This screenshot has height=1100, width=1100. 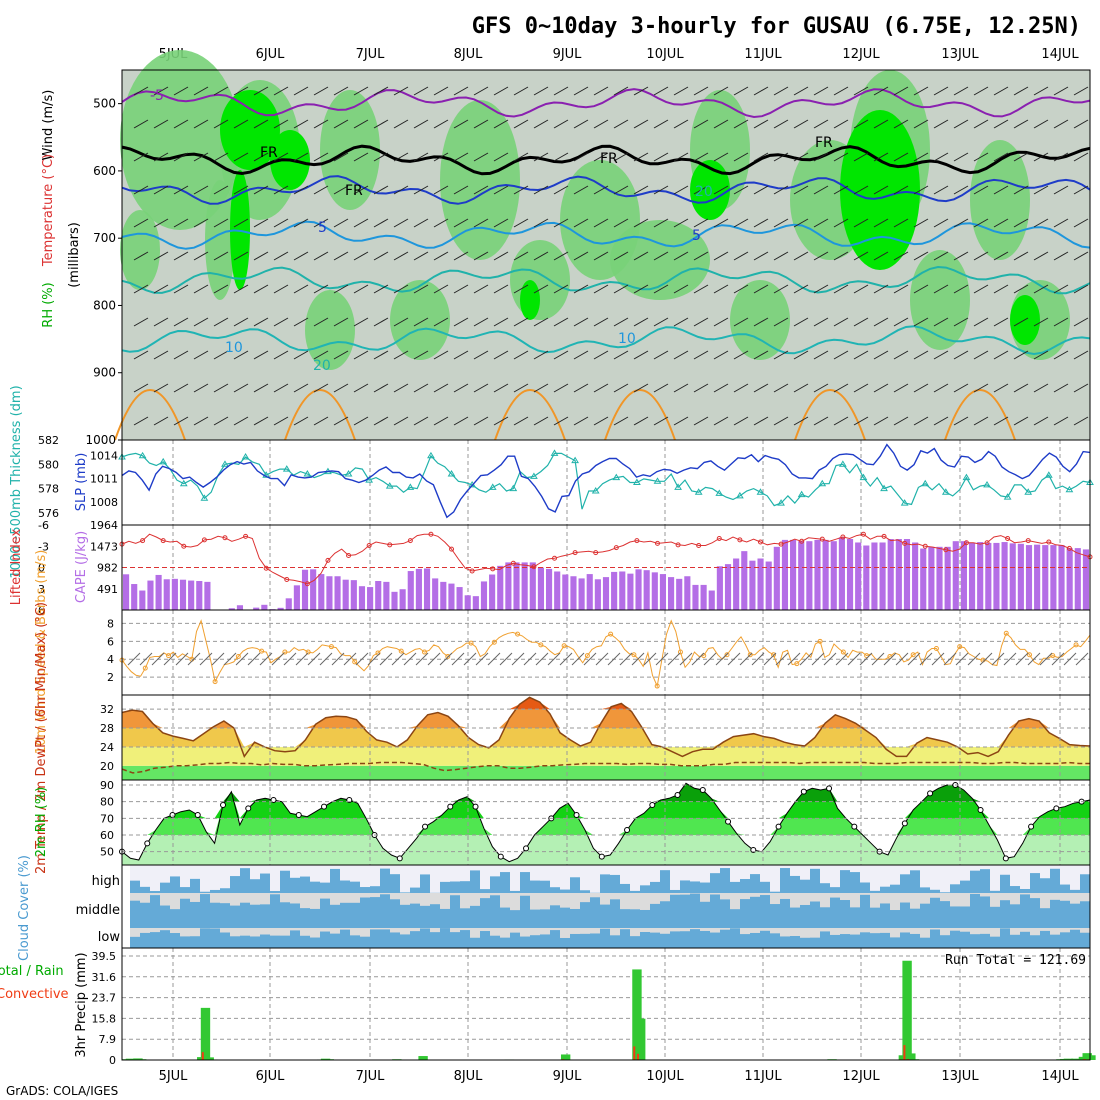 What do you see at coordinates (320, 415) in the screenshot?
I see `warm-isotherm` at bounding box center [320, 415].